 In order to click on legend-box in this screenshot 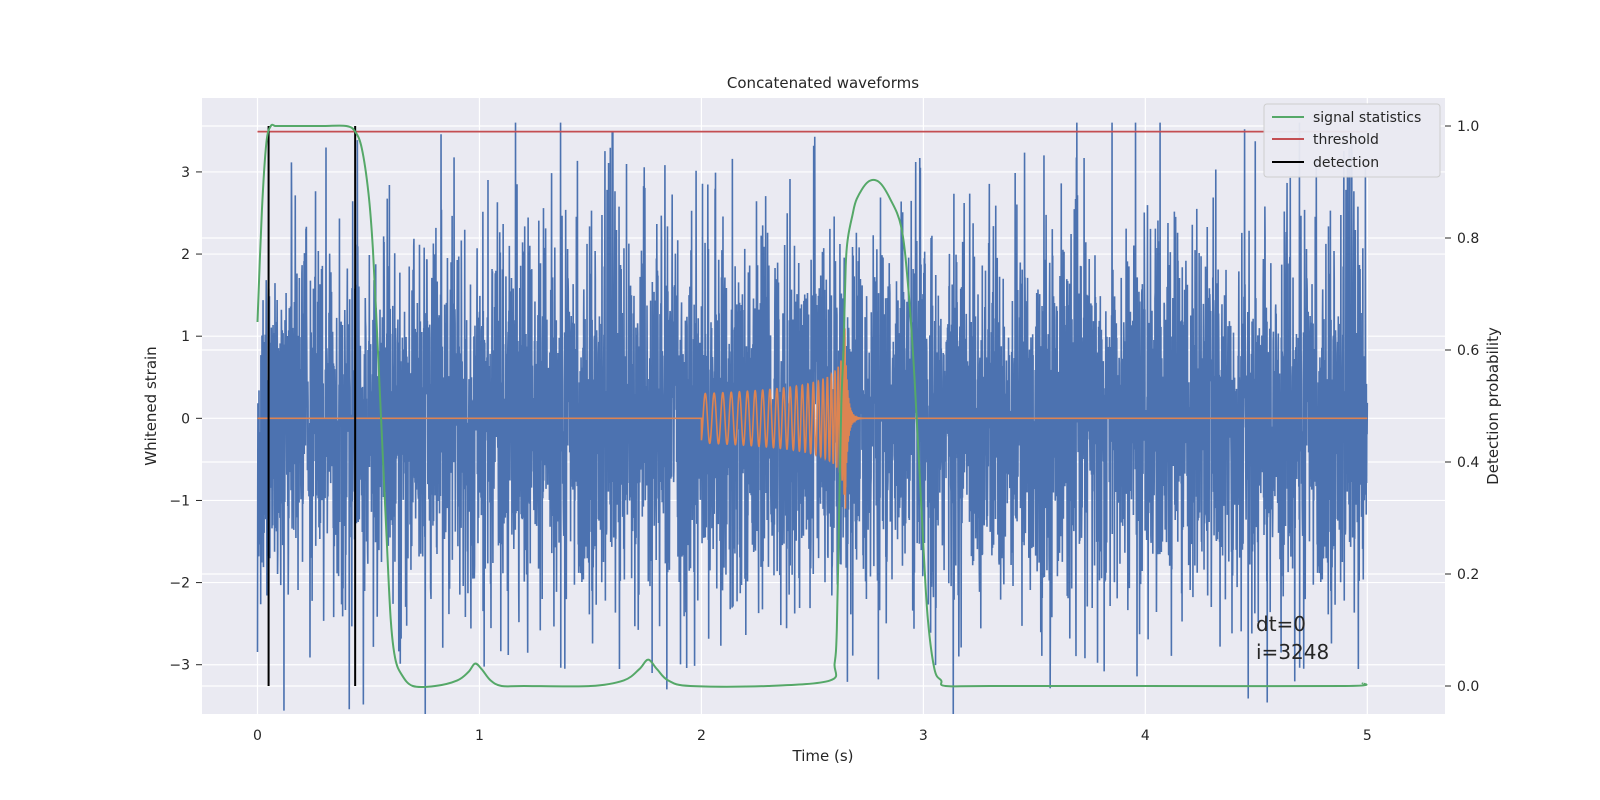, I will do `click(1352, 140)`.